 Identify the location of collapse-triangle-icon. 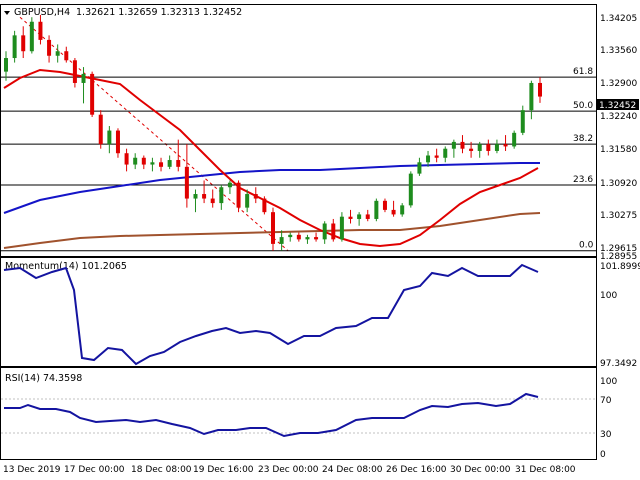
(7, 13).